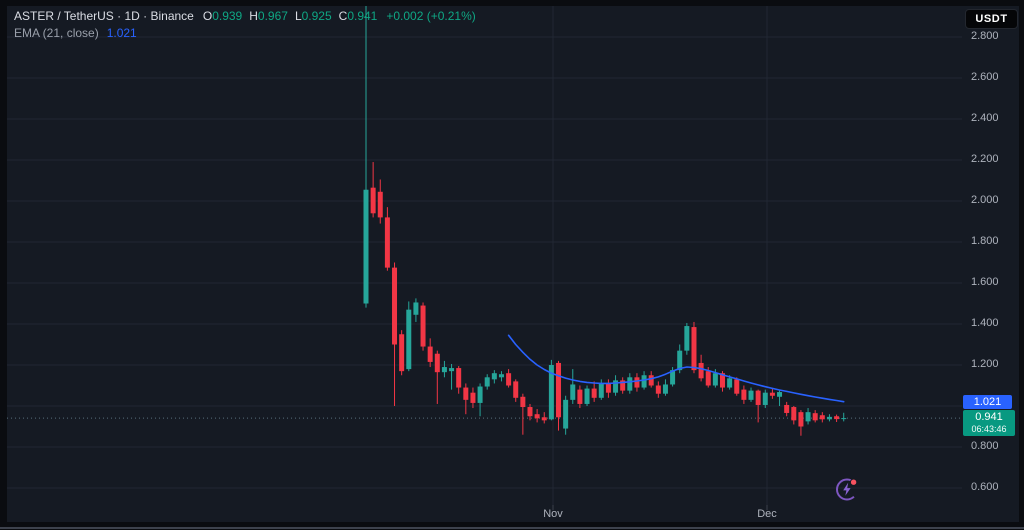 Image resolution: width=1024 pixels, height=530 pixels. I want to click on last-price-badge: 0.941 06:43:46, so click(989, 422).